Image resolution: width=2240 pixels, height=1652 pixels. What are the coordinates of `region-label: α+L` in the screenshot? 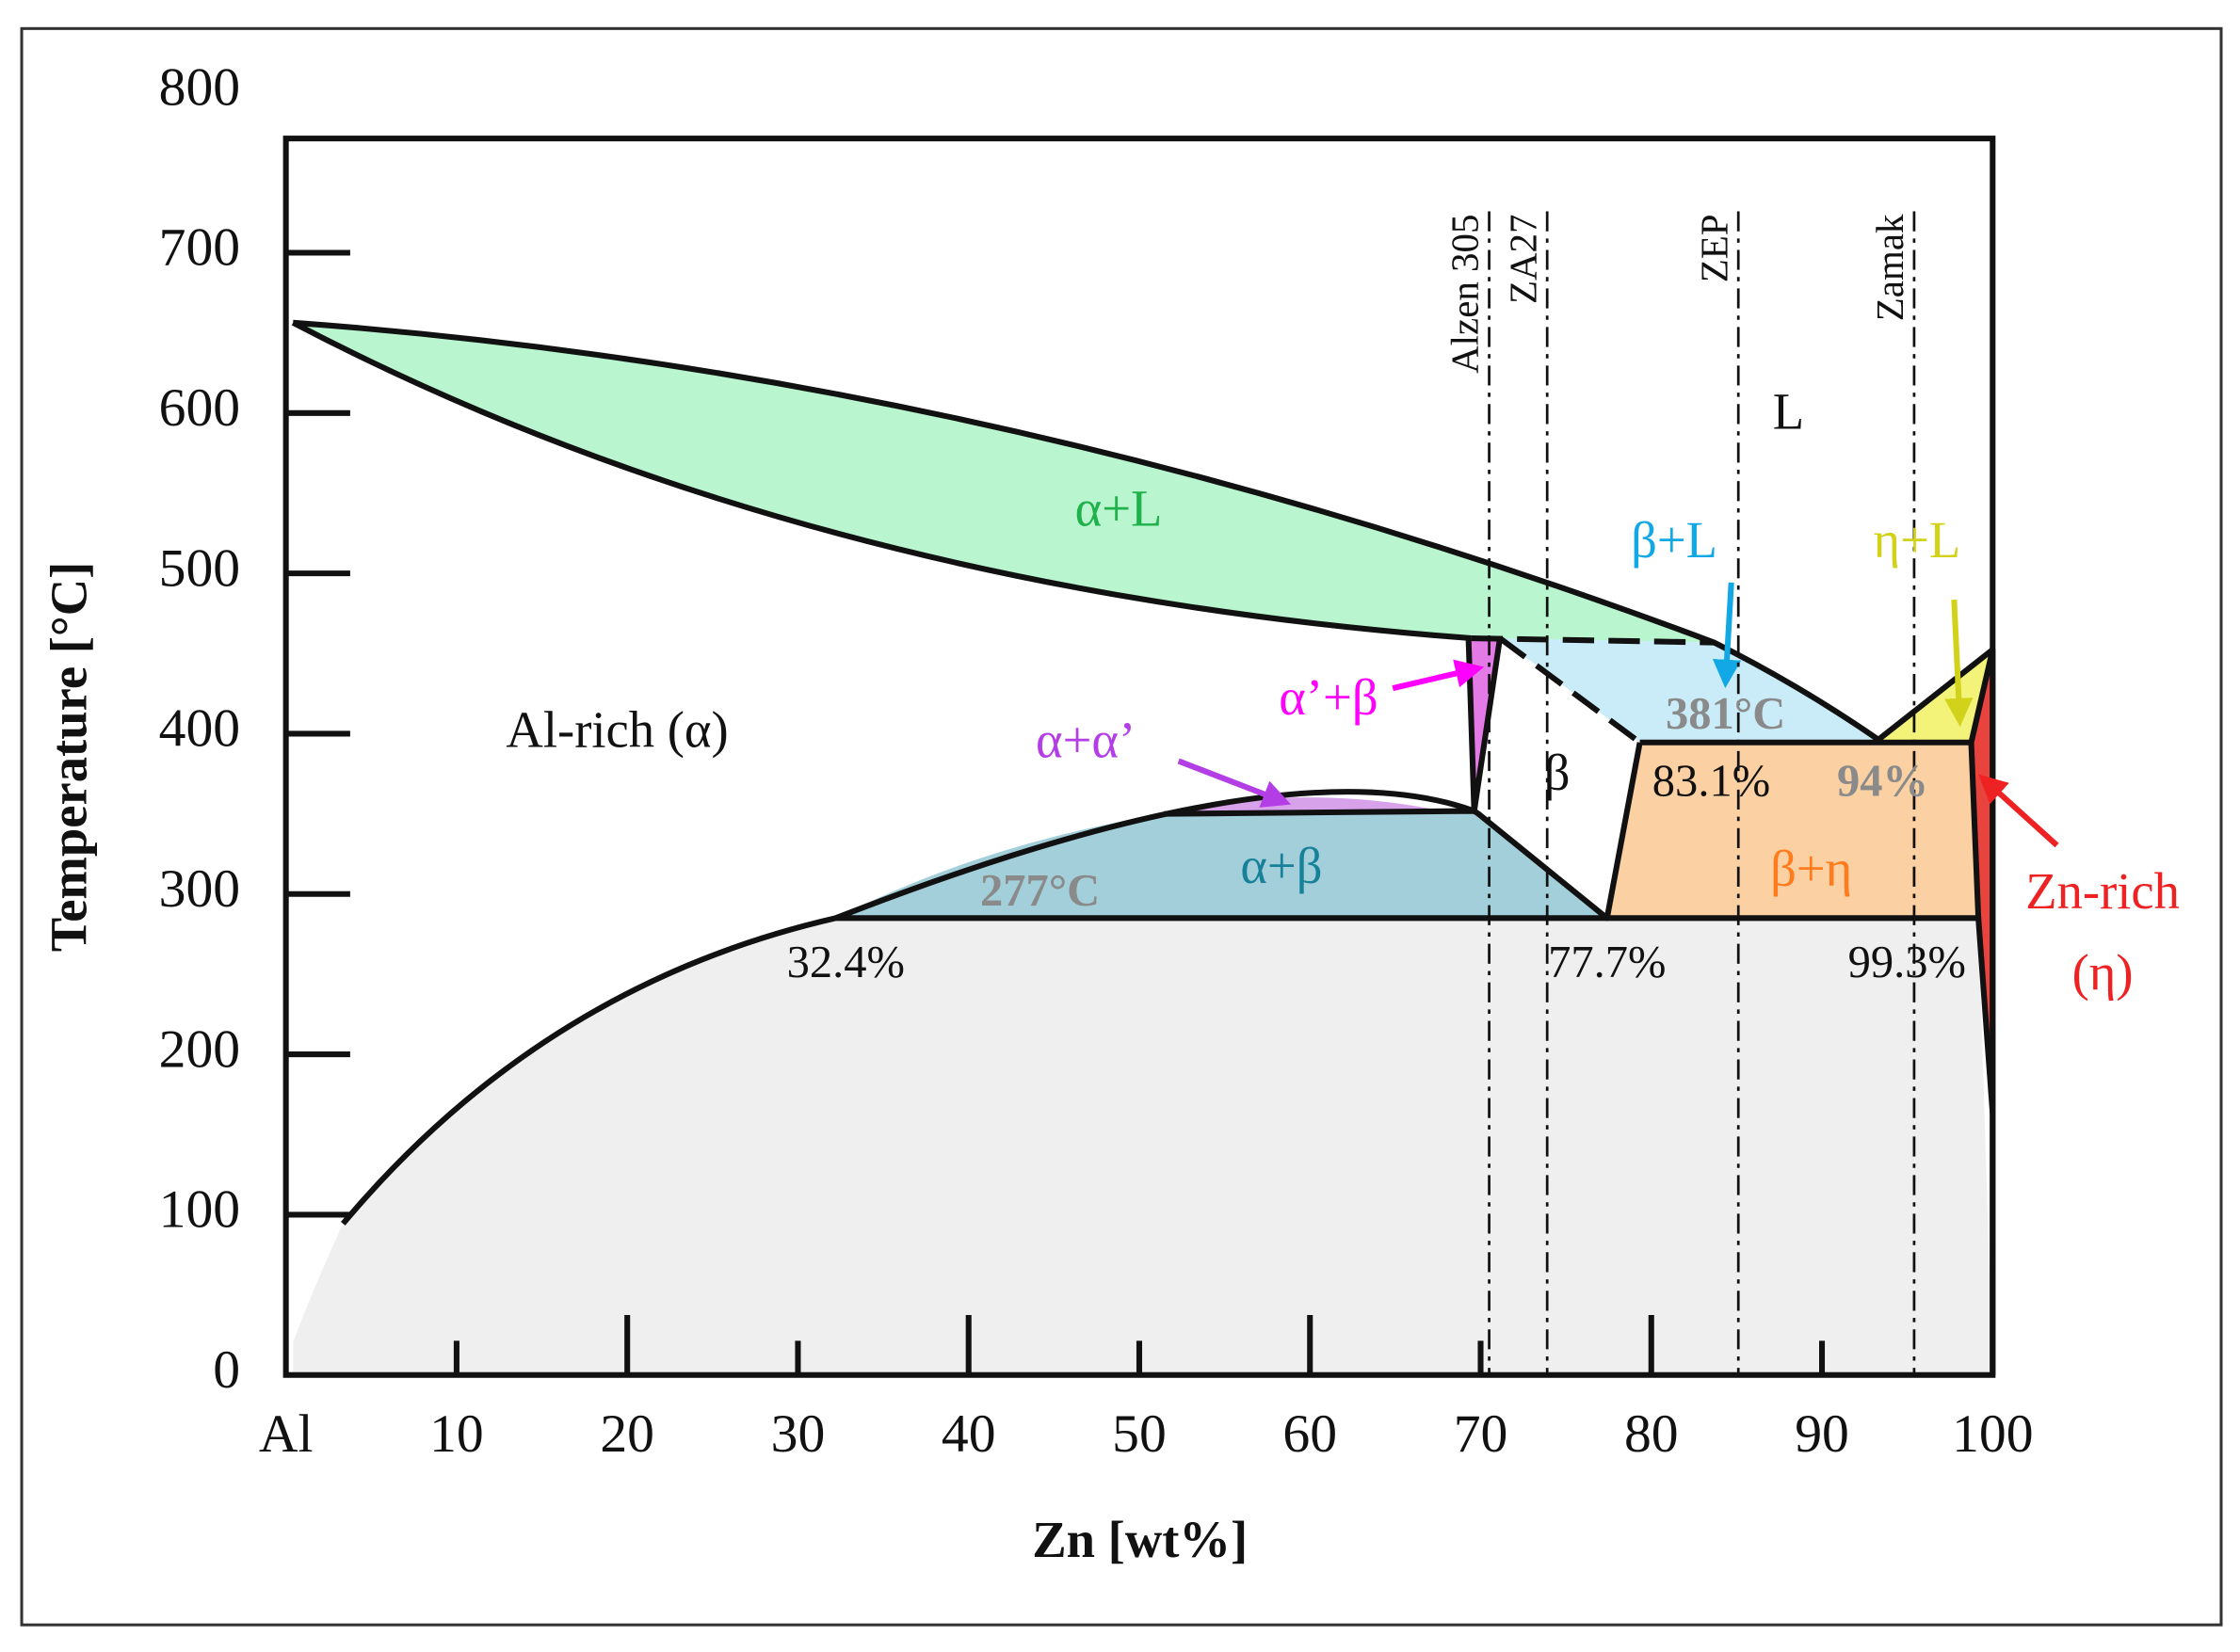 It's located at (1119, 508).